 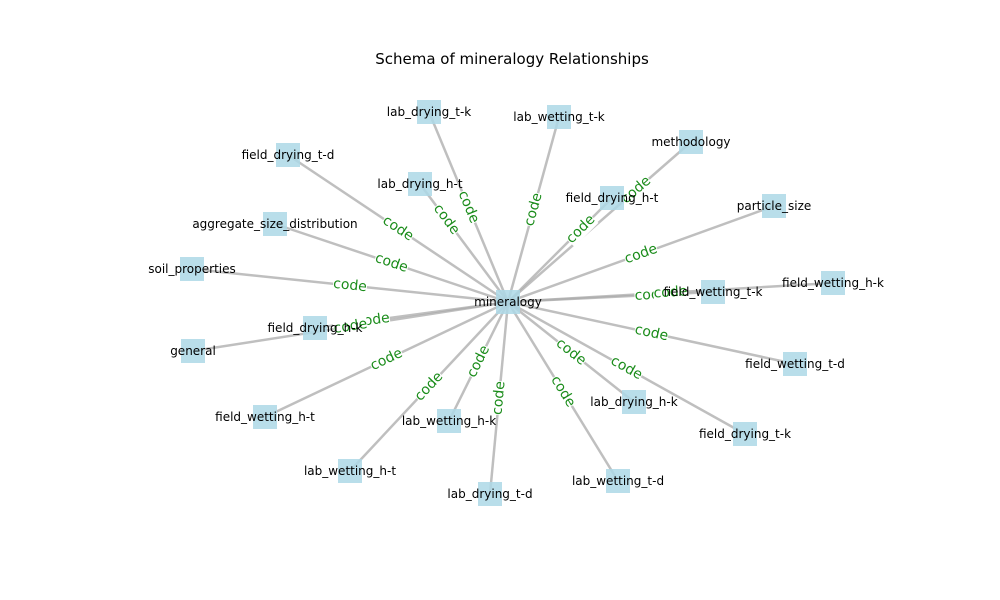 I want to click on node-lab_drying_t-k-label: lab_drying_t-k, so click(x=429, y=112).